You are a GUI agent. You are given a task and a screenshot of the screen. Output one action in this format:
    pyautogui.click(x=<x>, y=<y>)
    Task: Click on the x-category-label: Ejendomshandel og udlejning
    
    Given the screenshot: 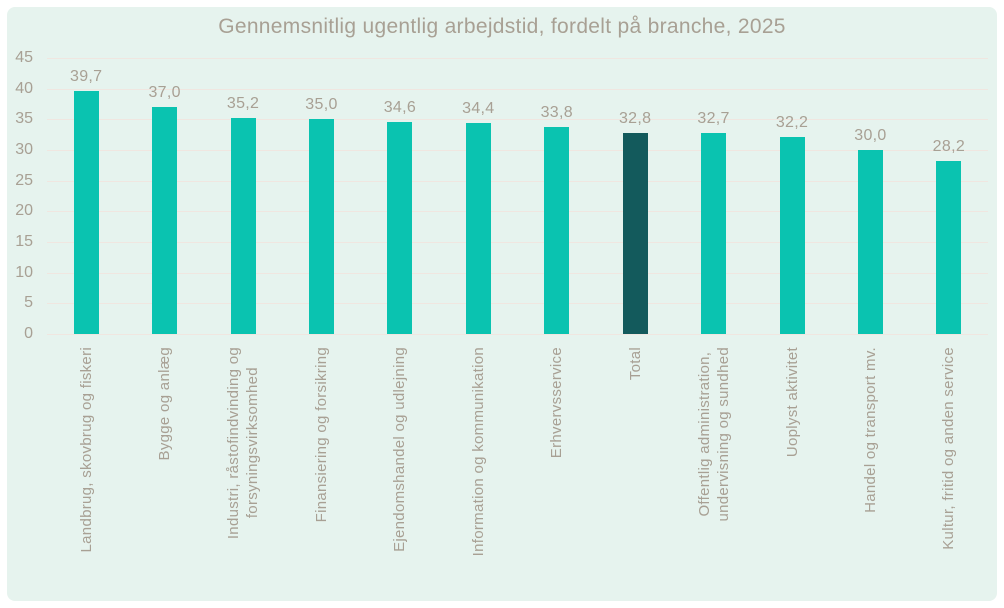 What is the action you would take?
    pyautogui.click(x=400, y=449)
    